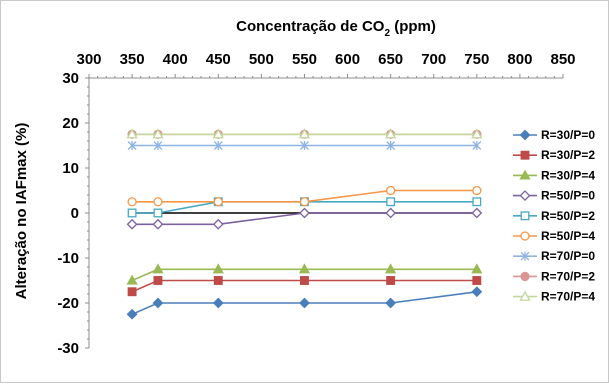 The width and height of the screenshot is (609, 387). What do you see at coordinates (568, 196) in the screenshot?
I see `legend-label: R=50/P=0` at bounding box center [568, 196].